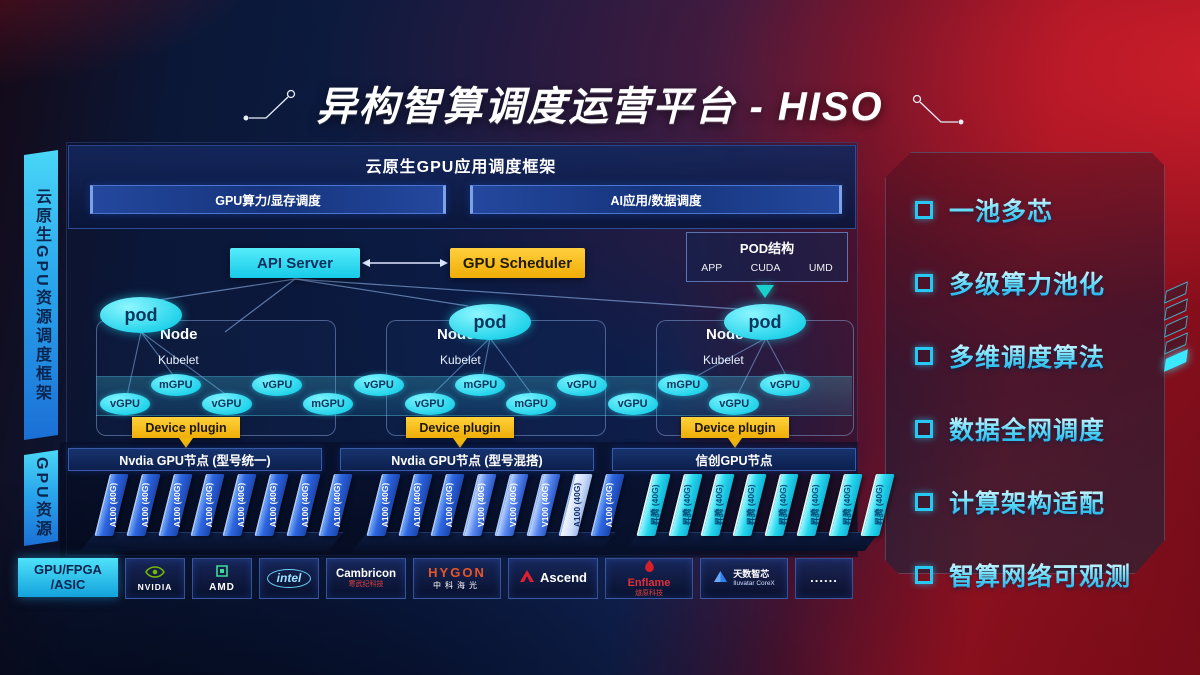 The image size is (1200, 675). What do you see at coordinates (155, 574) in the screenshot?
I see `nvidia-eye-icon` at bounding box center [155, 574].